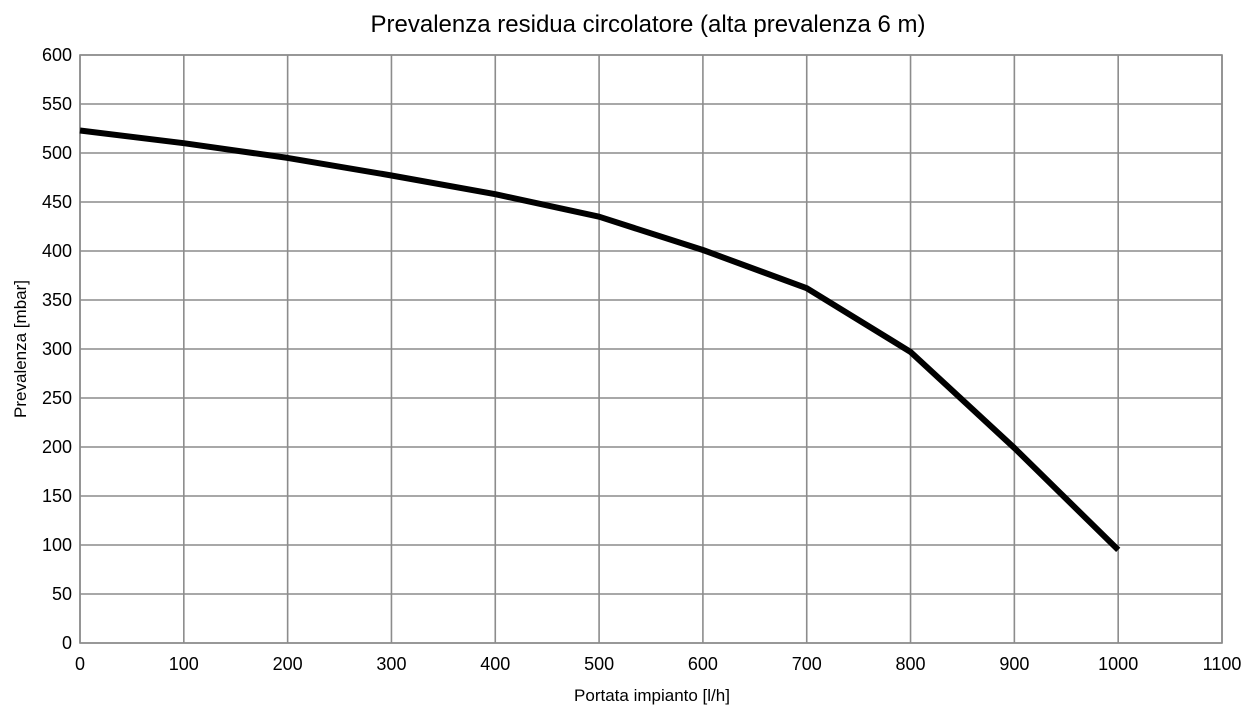  Describe the element at coordinates (80, 664) in the screenshot. I see `x-tick-label: 0` at that location.